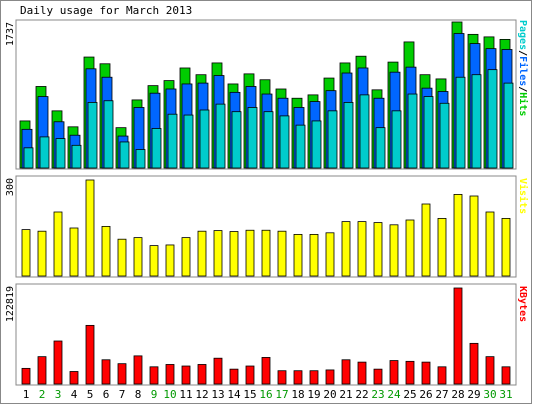 The height and width of the screenshot is (405, 533). Describe the element at coordinates (345, 394) in the screenshot. I see `day-tick-label: 21` at that location.